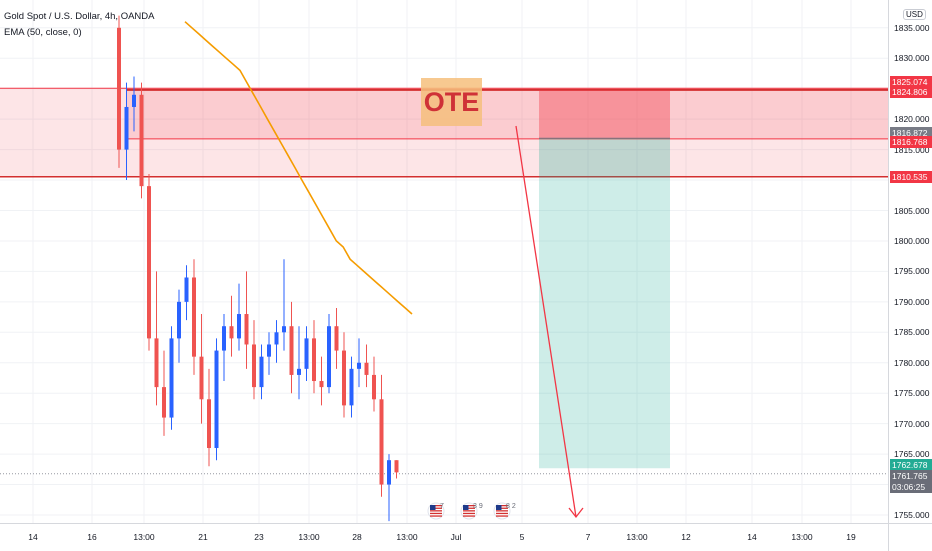 Image resolution: width=932 pixels, height=551 pixels. What do you see at coordinates (79, 16) in the screenshot?
I see `symbol-title: Gold Spot / U.S. Dollar, 4h, OANDA` at bounding box center [79, 16].